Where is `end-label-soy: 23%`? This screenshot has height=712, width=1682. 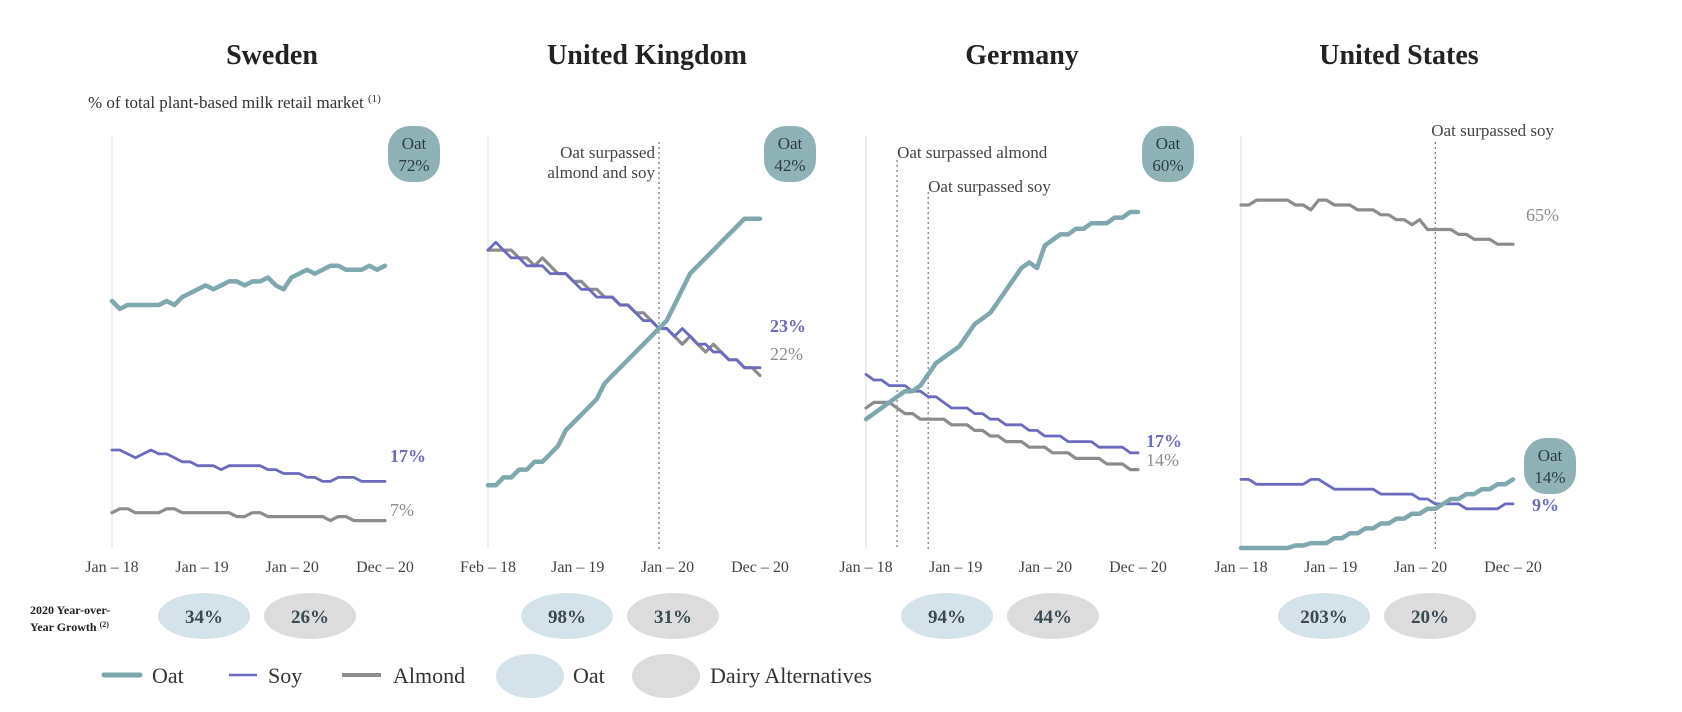
end-label-soy: 23% is located at coordinates (788, 326).